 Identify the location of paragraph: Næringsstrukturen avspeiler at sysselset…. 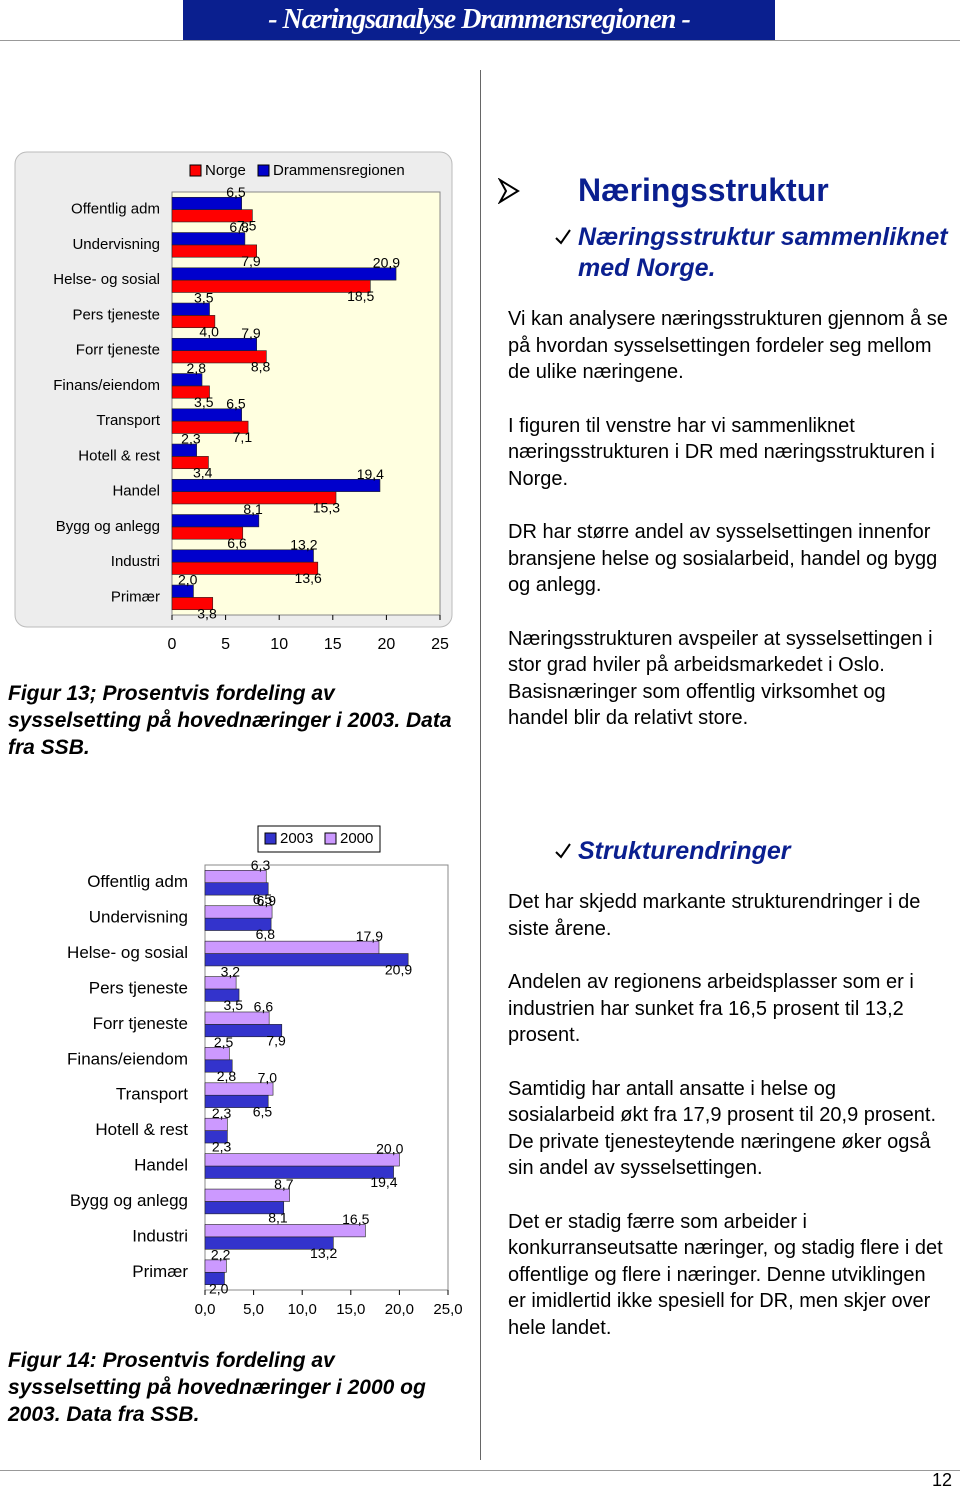
(720, 678).